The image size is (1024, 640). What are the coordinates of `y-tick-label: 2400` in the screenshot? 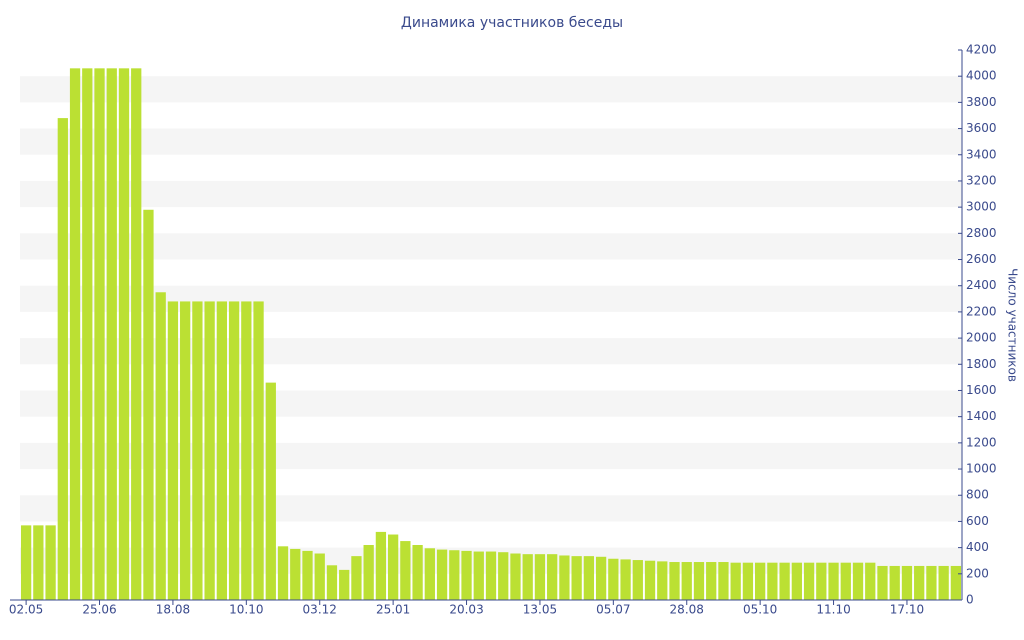 It's located at (981, 285).